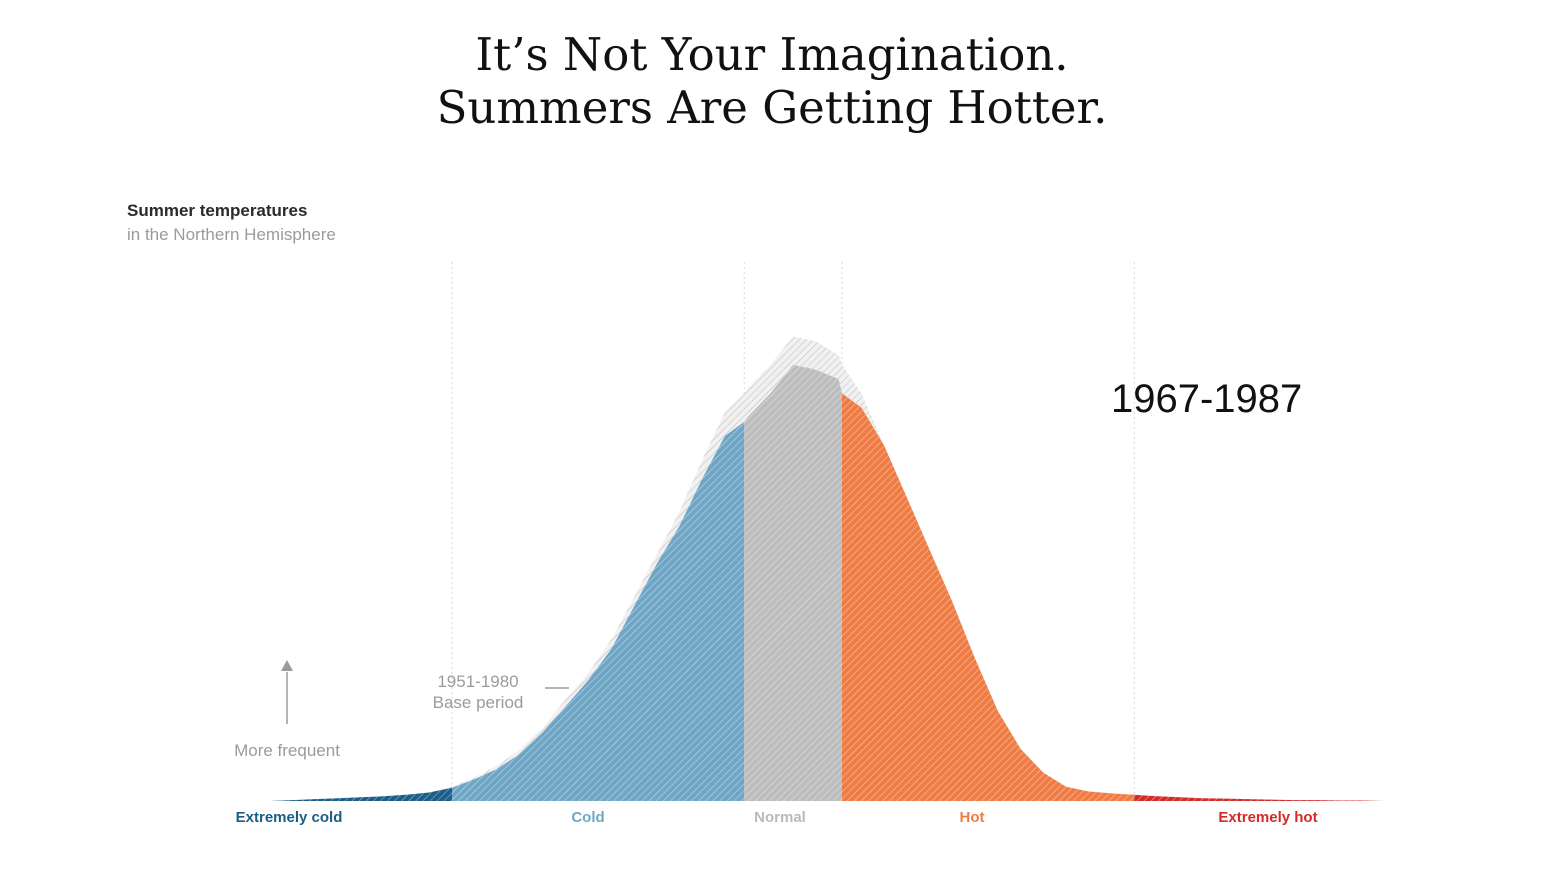 This screenshot has height=884, width=1544. What do you see at coordinates (772, 54) in the screenshot?
I see `headline-line-1: It’s Not Your Imagination.` at bounding box center [772, 54].